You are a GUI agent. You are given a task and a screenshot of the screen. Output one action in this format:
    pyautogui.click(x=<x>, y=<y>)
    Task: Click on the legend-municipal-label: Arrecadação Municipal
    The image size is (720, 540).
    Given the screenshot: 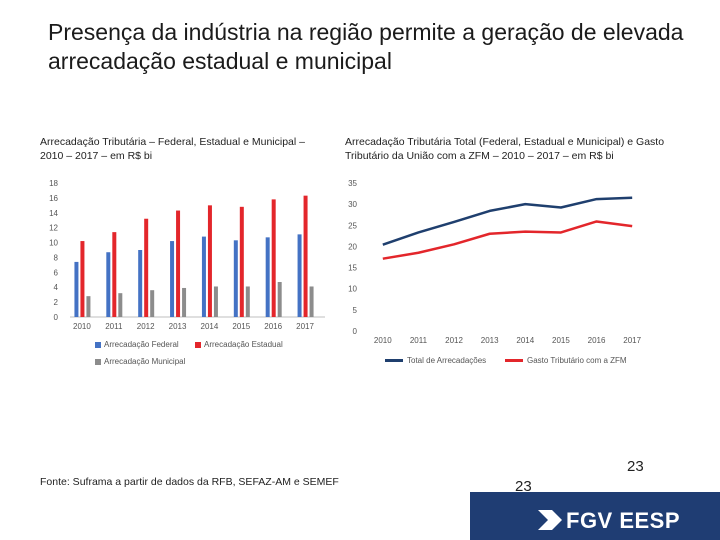 What is the action you would take?
    pyautogui.click(x=145, y=361)
    